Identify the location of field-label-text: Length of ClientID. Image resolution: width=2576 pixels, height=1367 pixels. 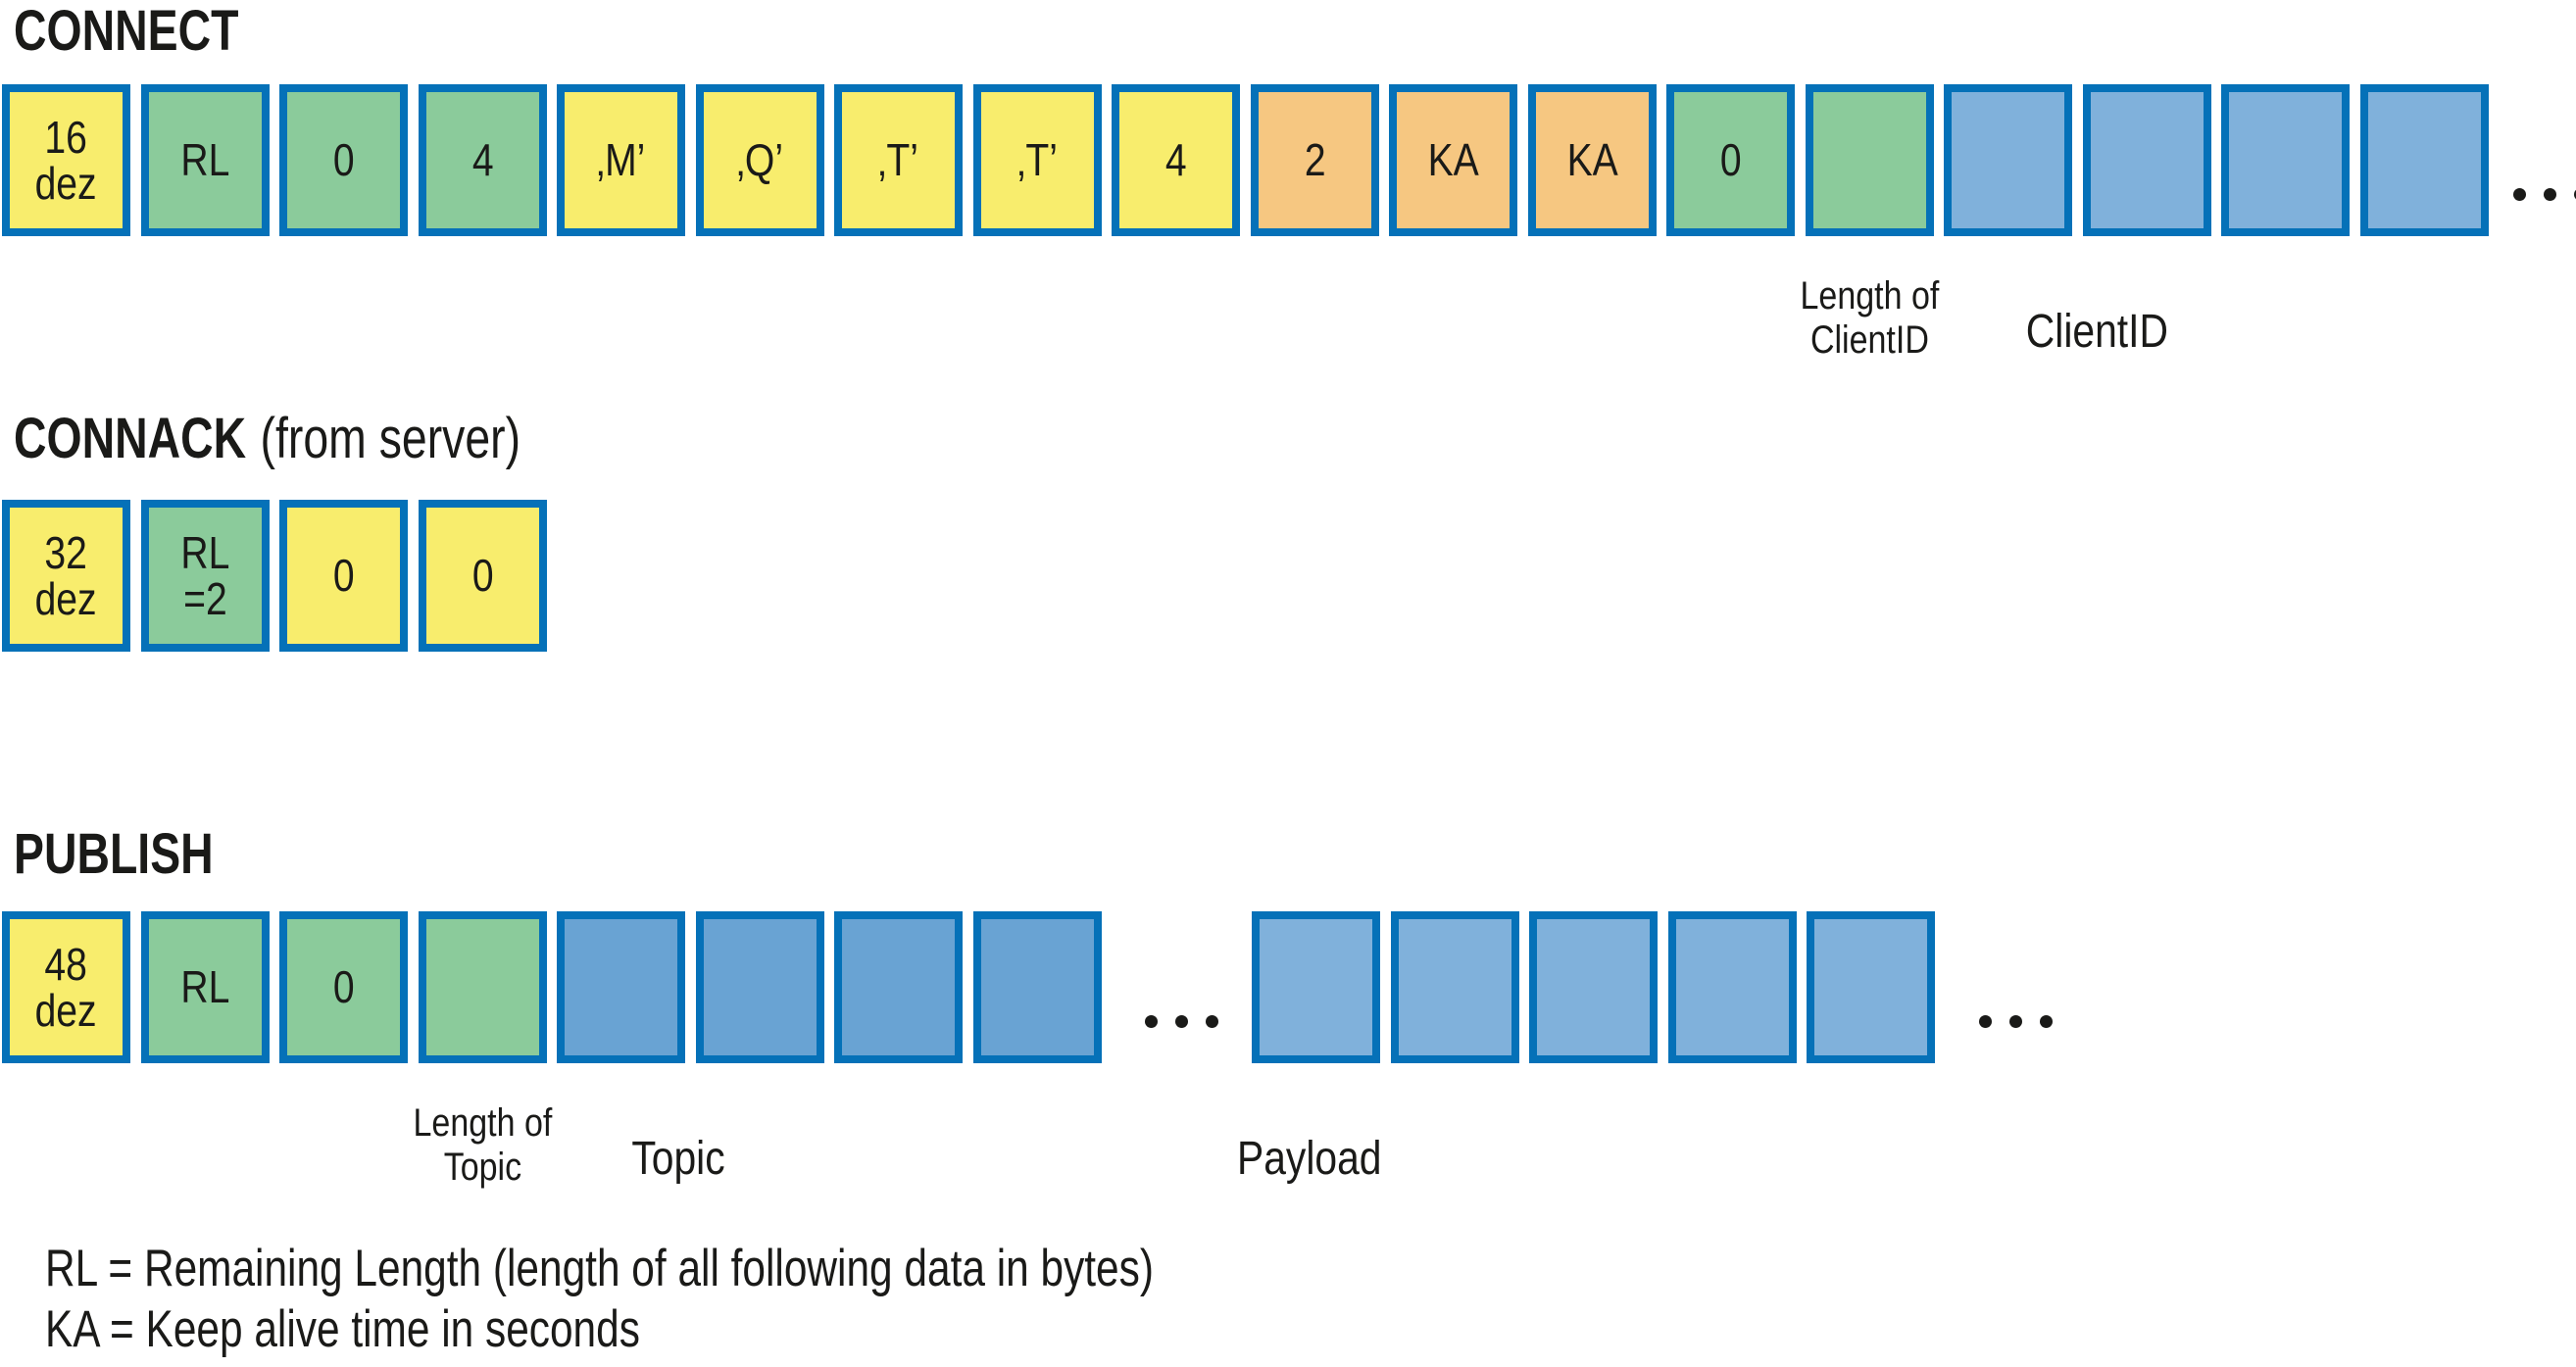
(1869, 318).